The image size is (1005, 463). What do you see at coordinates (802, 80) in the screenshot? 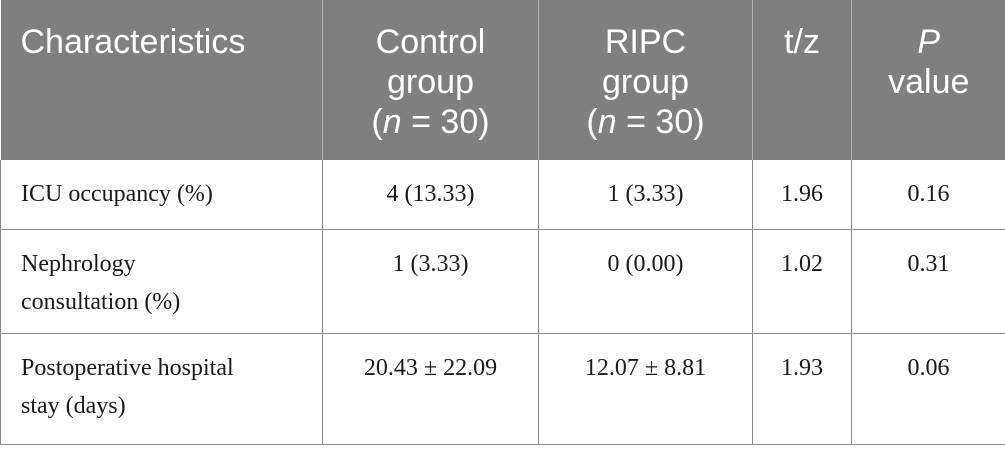
I see `header-tz: t/z` at bounding box center [802, 80].